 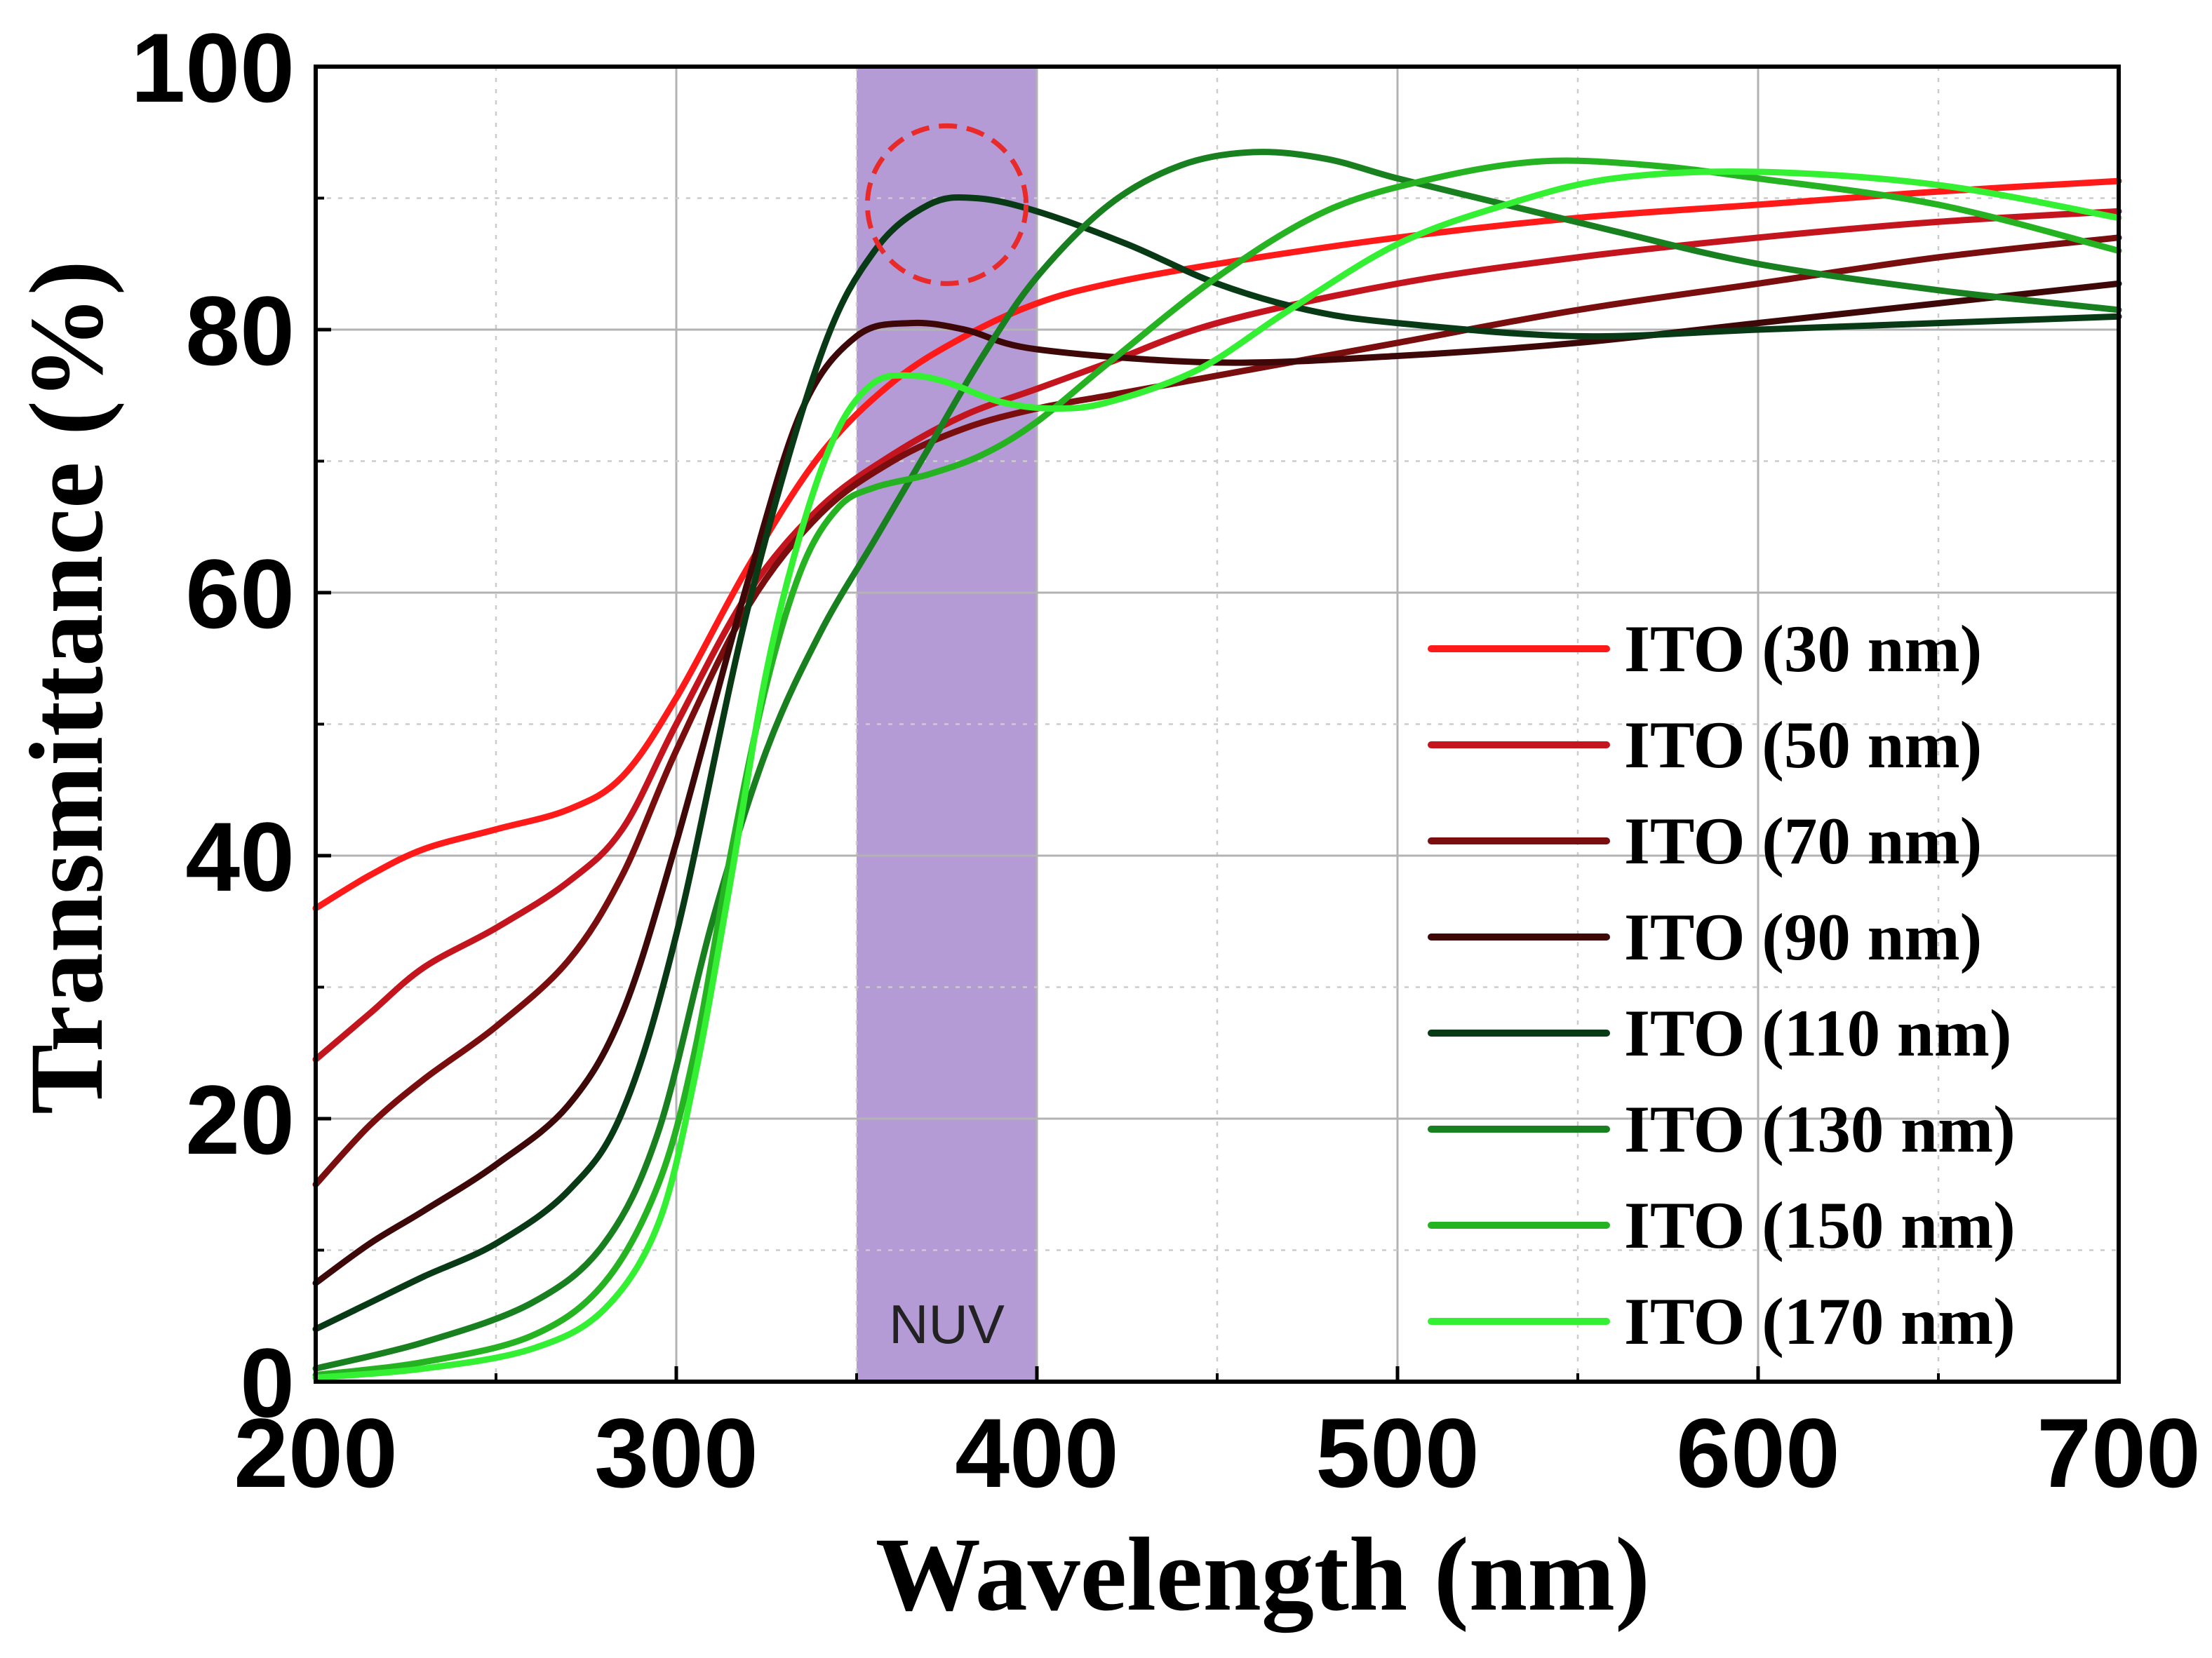 I want to click on y-tick-label: 0, so click(x=267, y=1383).